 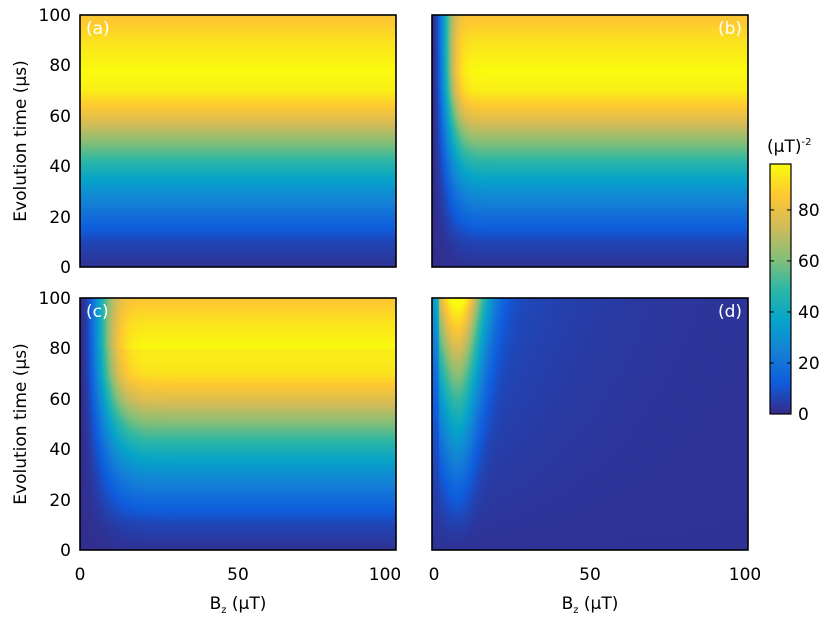 What do you see at coordinates (809, 364) in the screenshot?
I see `colorbar-tick-label: 20` at bounding box center [809, 364].